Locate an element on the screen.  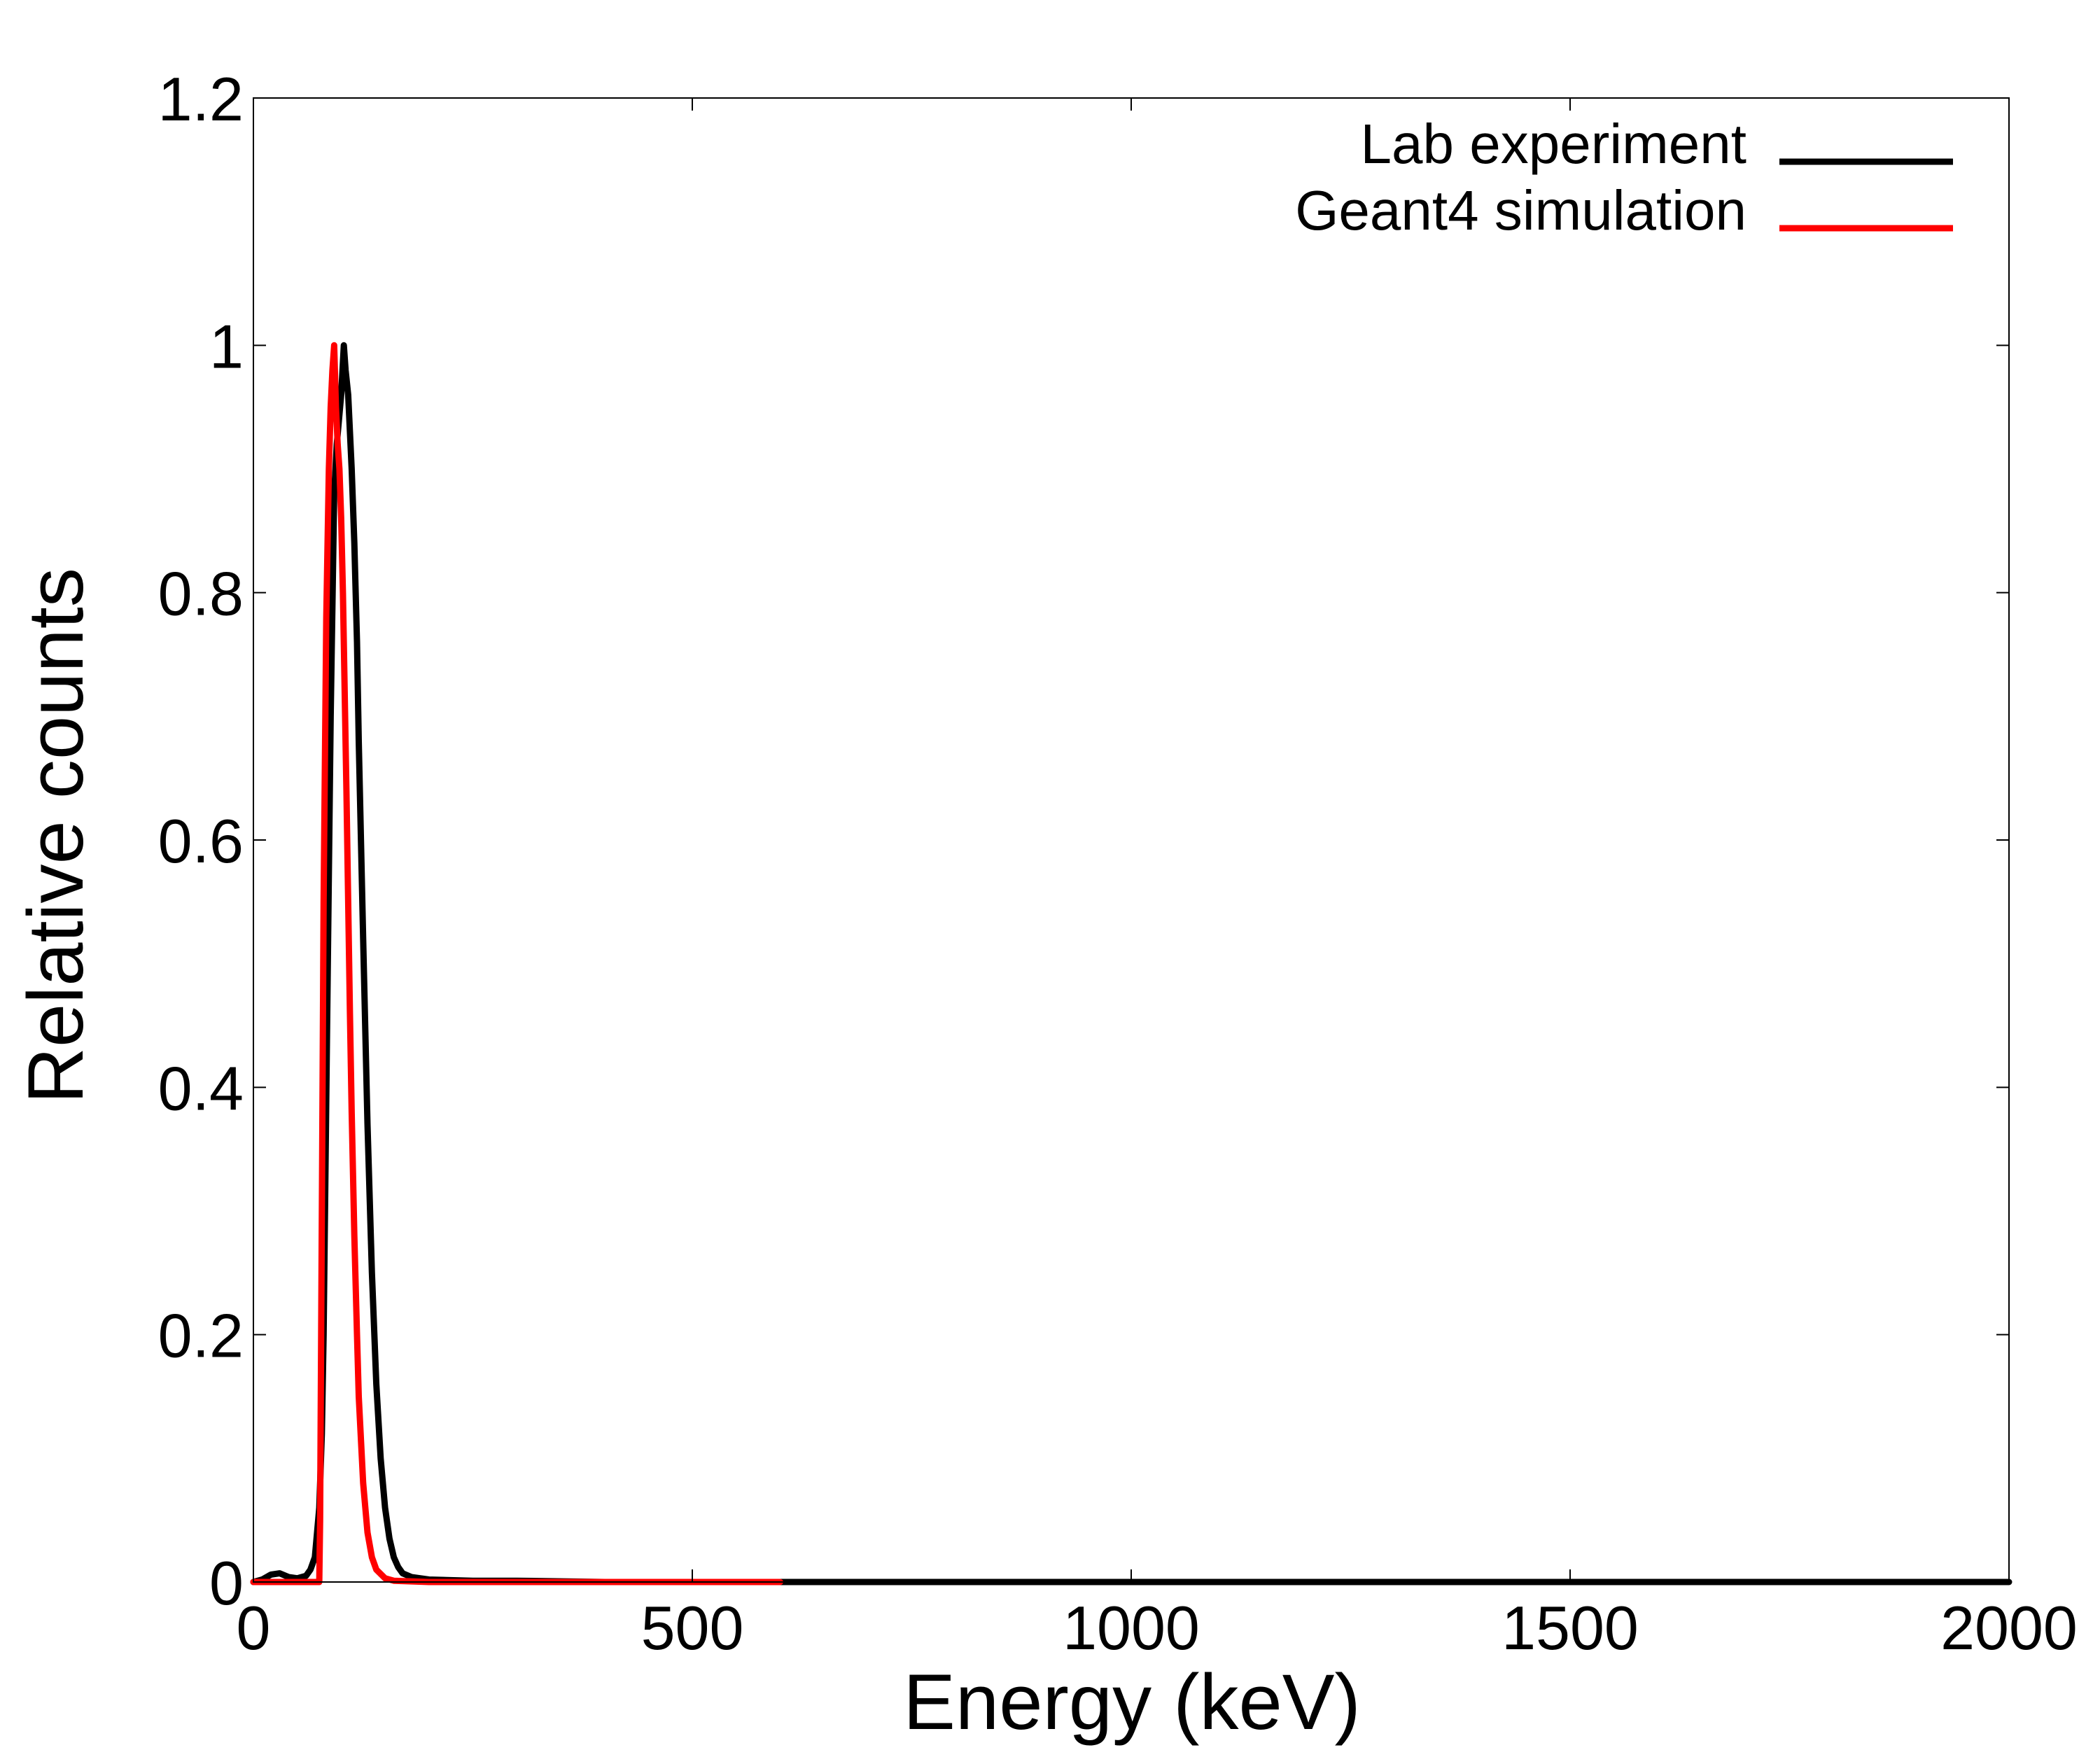
x-tick-label: 2000 is located at coordinates (2009, 1627).